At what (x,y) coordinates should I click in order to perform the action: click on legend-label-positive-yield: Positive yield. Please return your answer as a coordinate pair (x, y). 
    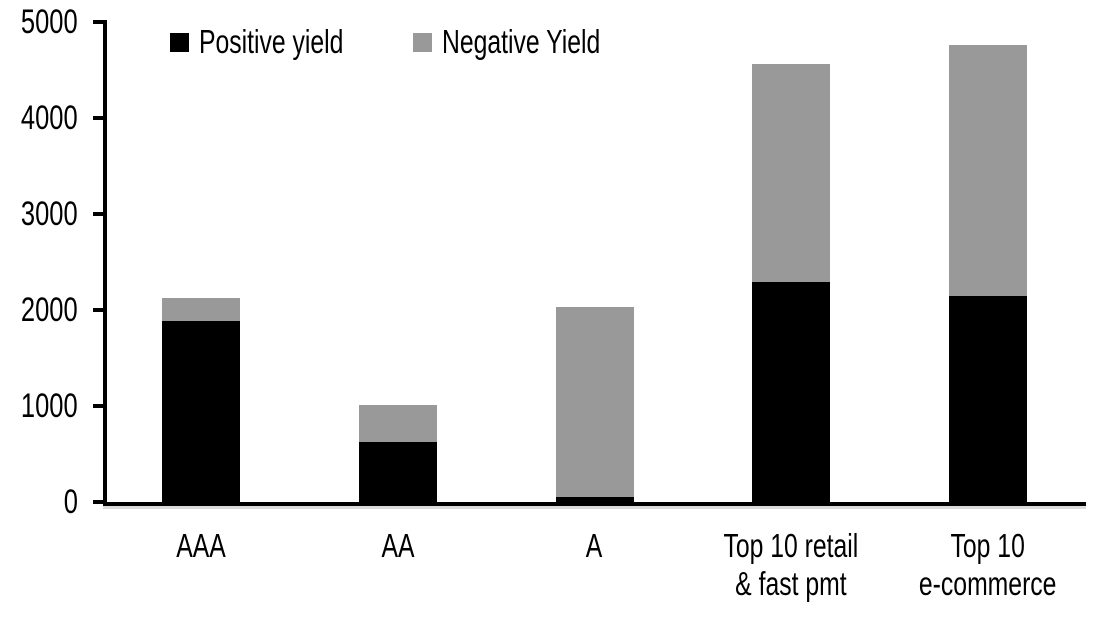
    Looking at the image, I should click on (271, 41).